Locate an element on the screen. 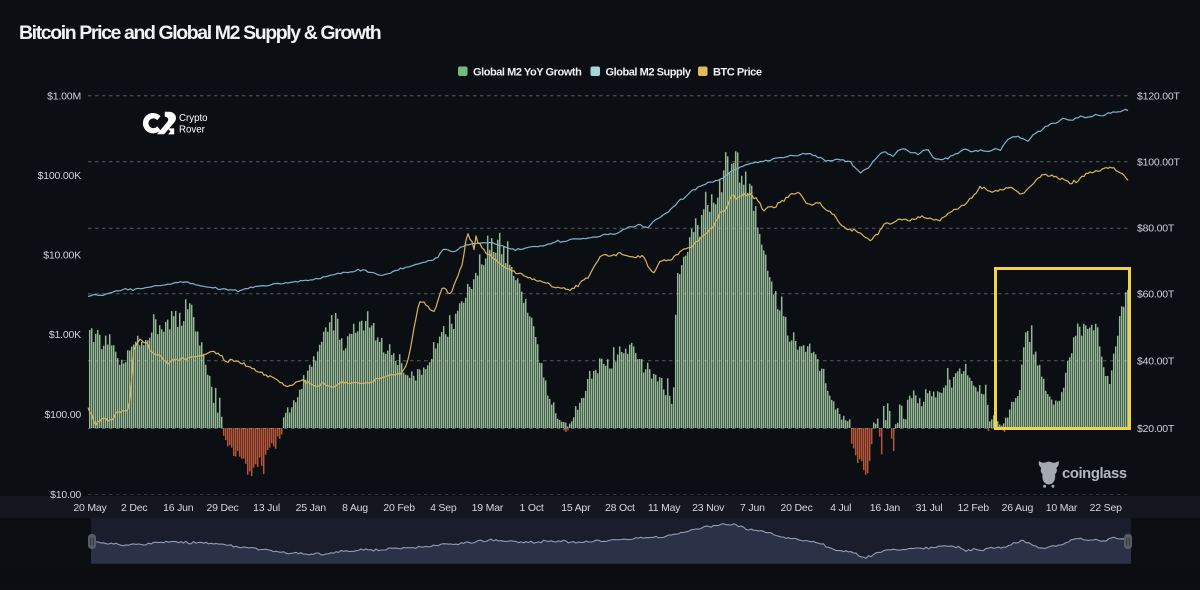  svg-text: 11 May is located at coordinates (664, 508).